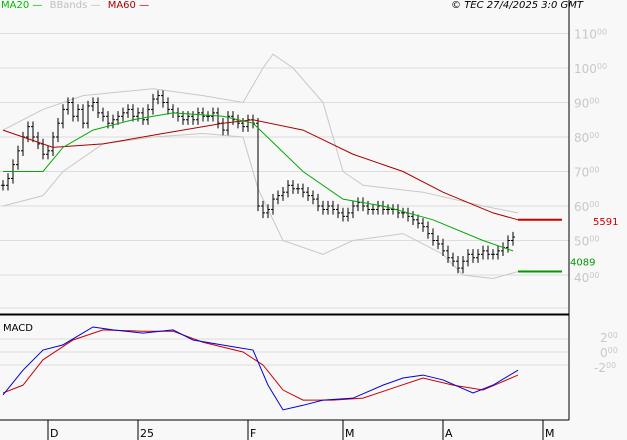 Image resolution: width=627 pixels, height=440 pixels. What do you see at coordinates (586, 138) in the screenshot?
I see `y-tick-label: 8000` at bounding box center [586, 138].